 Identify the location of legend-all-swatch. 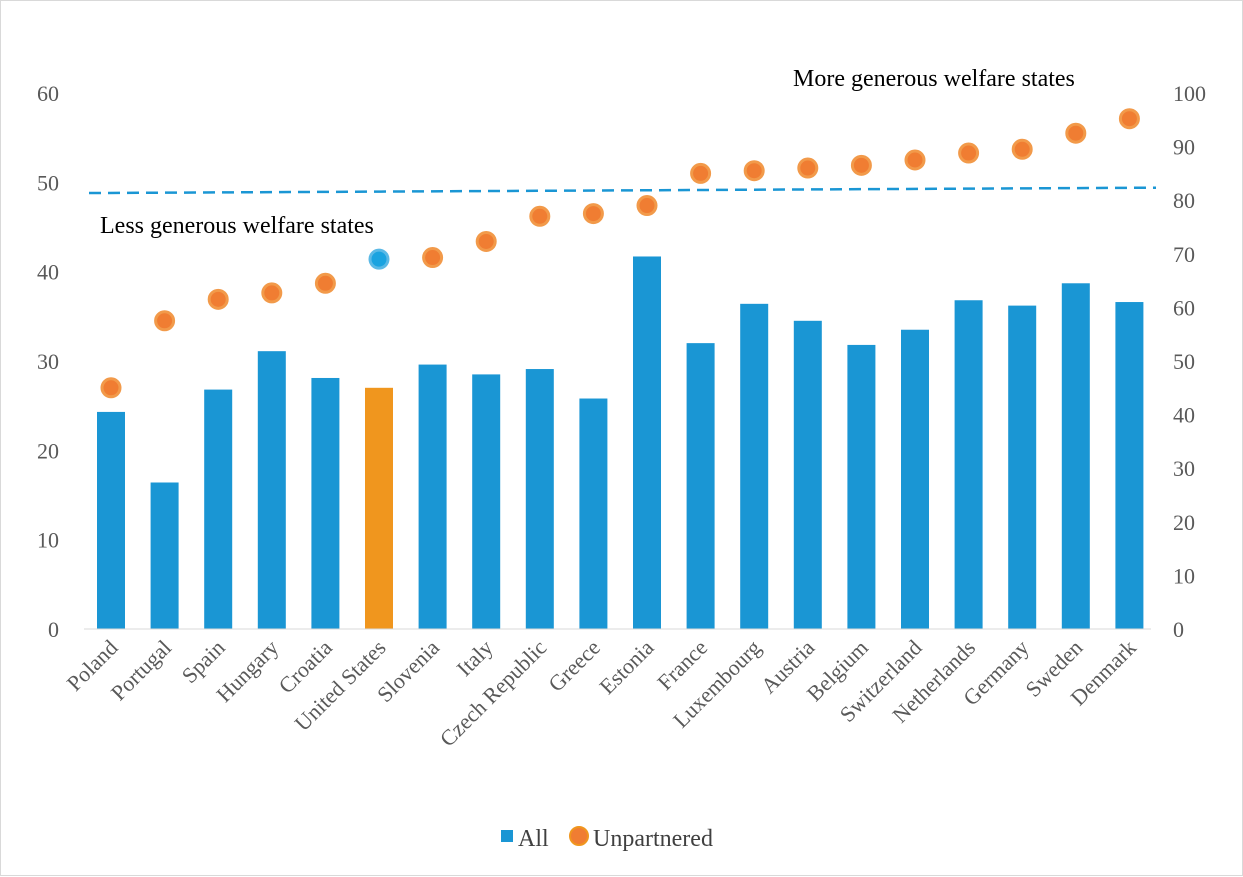
(507, 836).